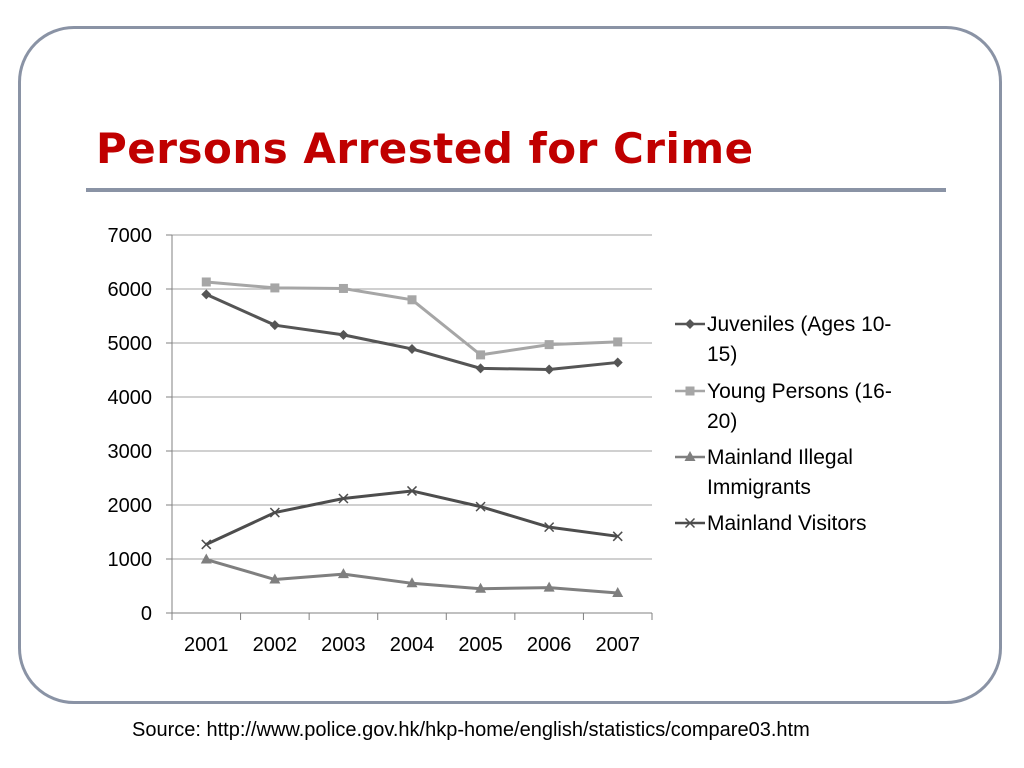  Describe the element at coordinates (130, 560) in the screenshot. I see `y-tick-label: 1000` at that location.